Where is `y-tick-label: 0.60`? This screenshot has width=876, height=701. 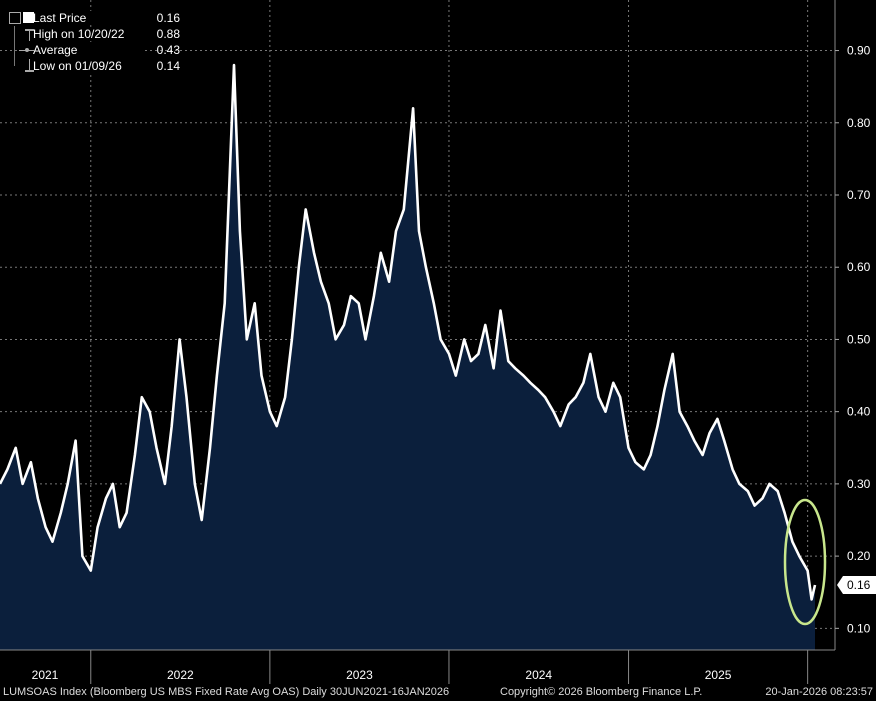
y-tick-label: 0.60 is located at coordinates (859, 267).